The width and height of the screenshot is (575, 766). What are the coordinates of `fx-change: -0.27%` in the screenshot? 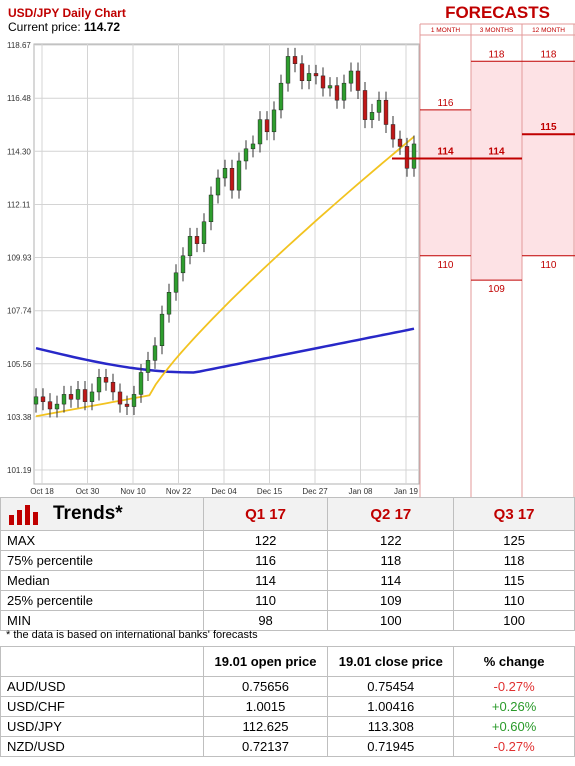 It's located at (514, 746).